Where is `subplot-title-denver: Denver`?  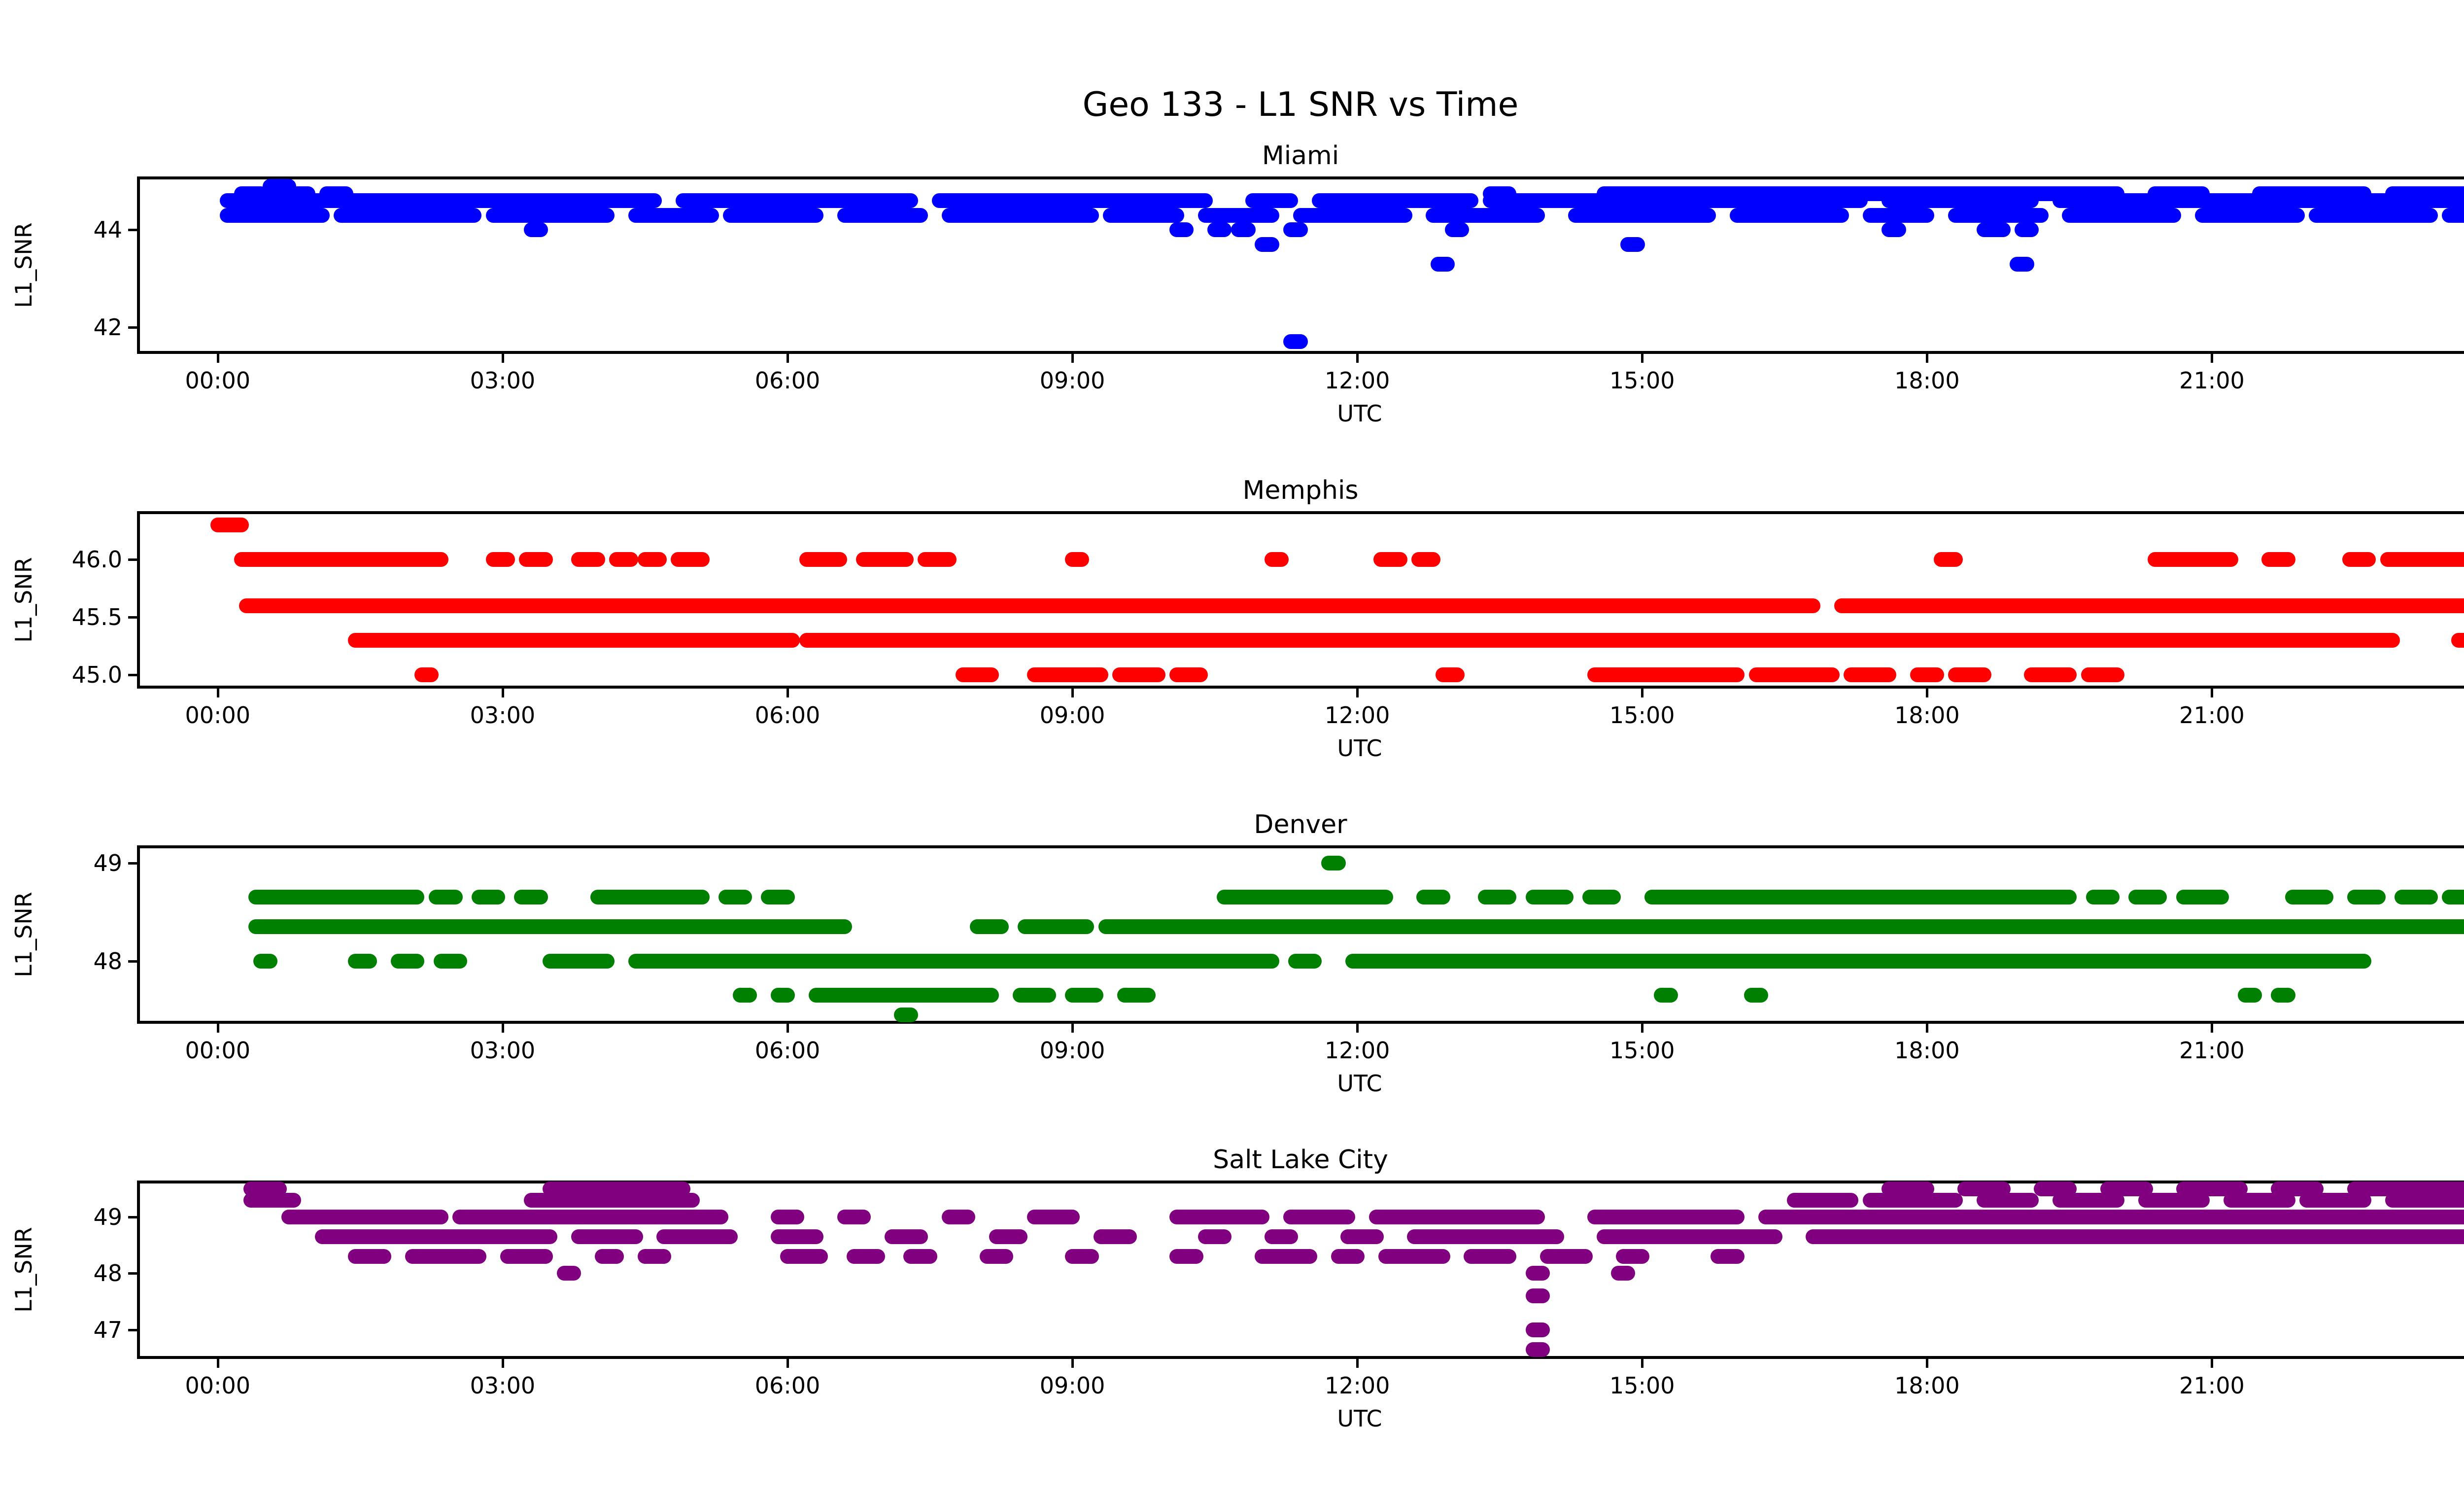
subplot-title-denver: Denver is located at coordinates (1300, 824).